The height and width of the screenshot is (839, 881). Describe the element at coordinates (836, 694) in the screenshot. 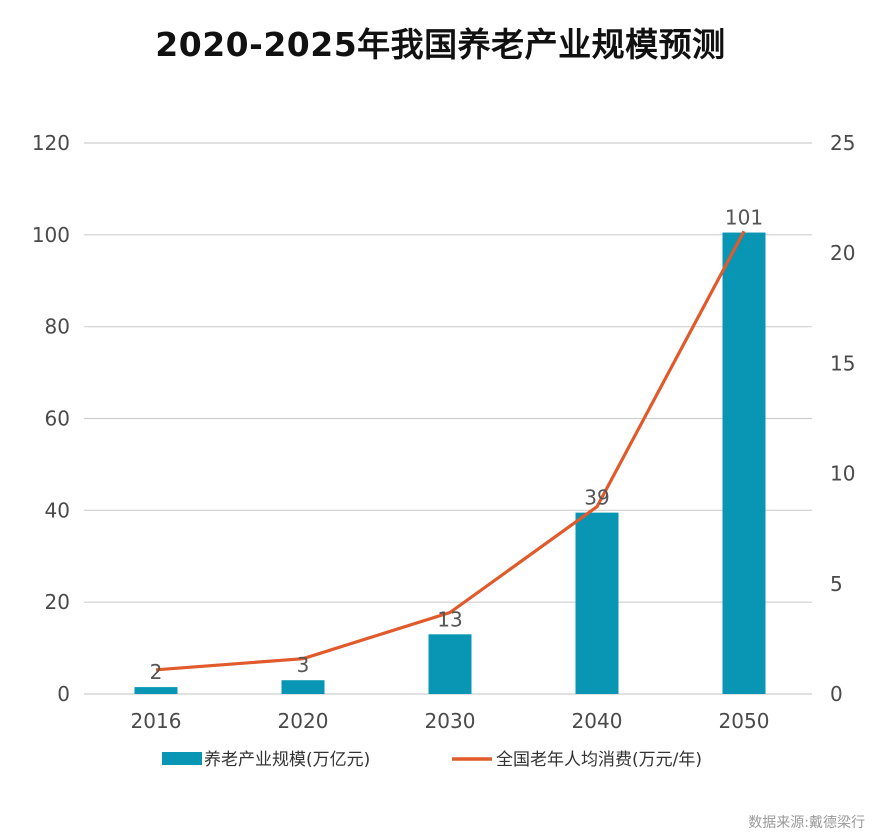

I see `y-right-tick-label: 0` at that location.